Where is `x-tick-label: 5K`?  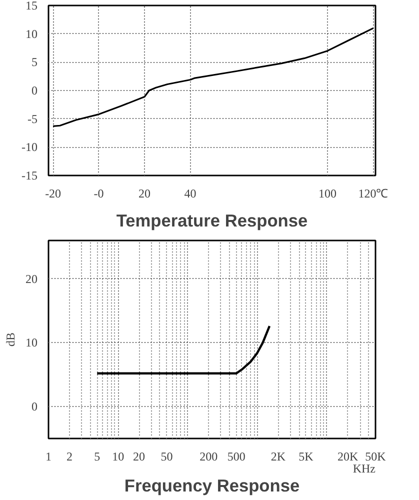 x-tick-label: 5K is located at coordinates (306, 457).